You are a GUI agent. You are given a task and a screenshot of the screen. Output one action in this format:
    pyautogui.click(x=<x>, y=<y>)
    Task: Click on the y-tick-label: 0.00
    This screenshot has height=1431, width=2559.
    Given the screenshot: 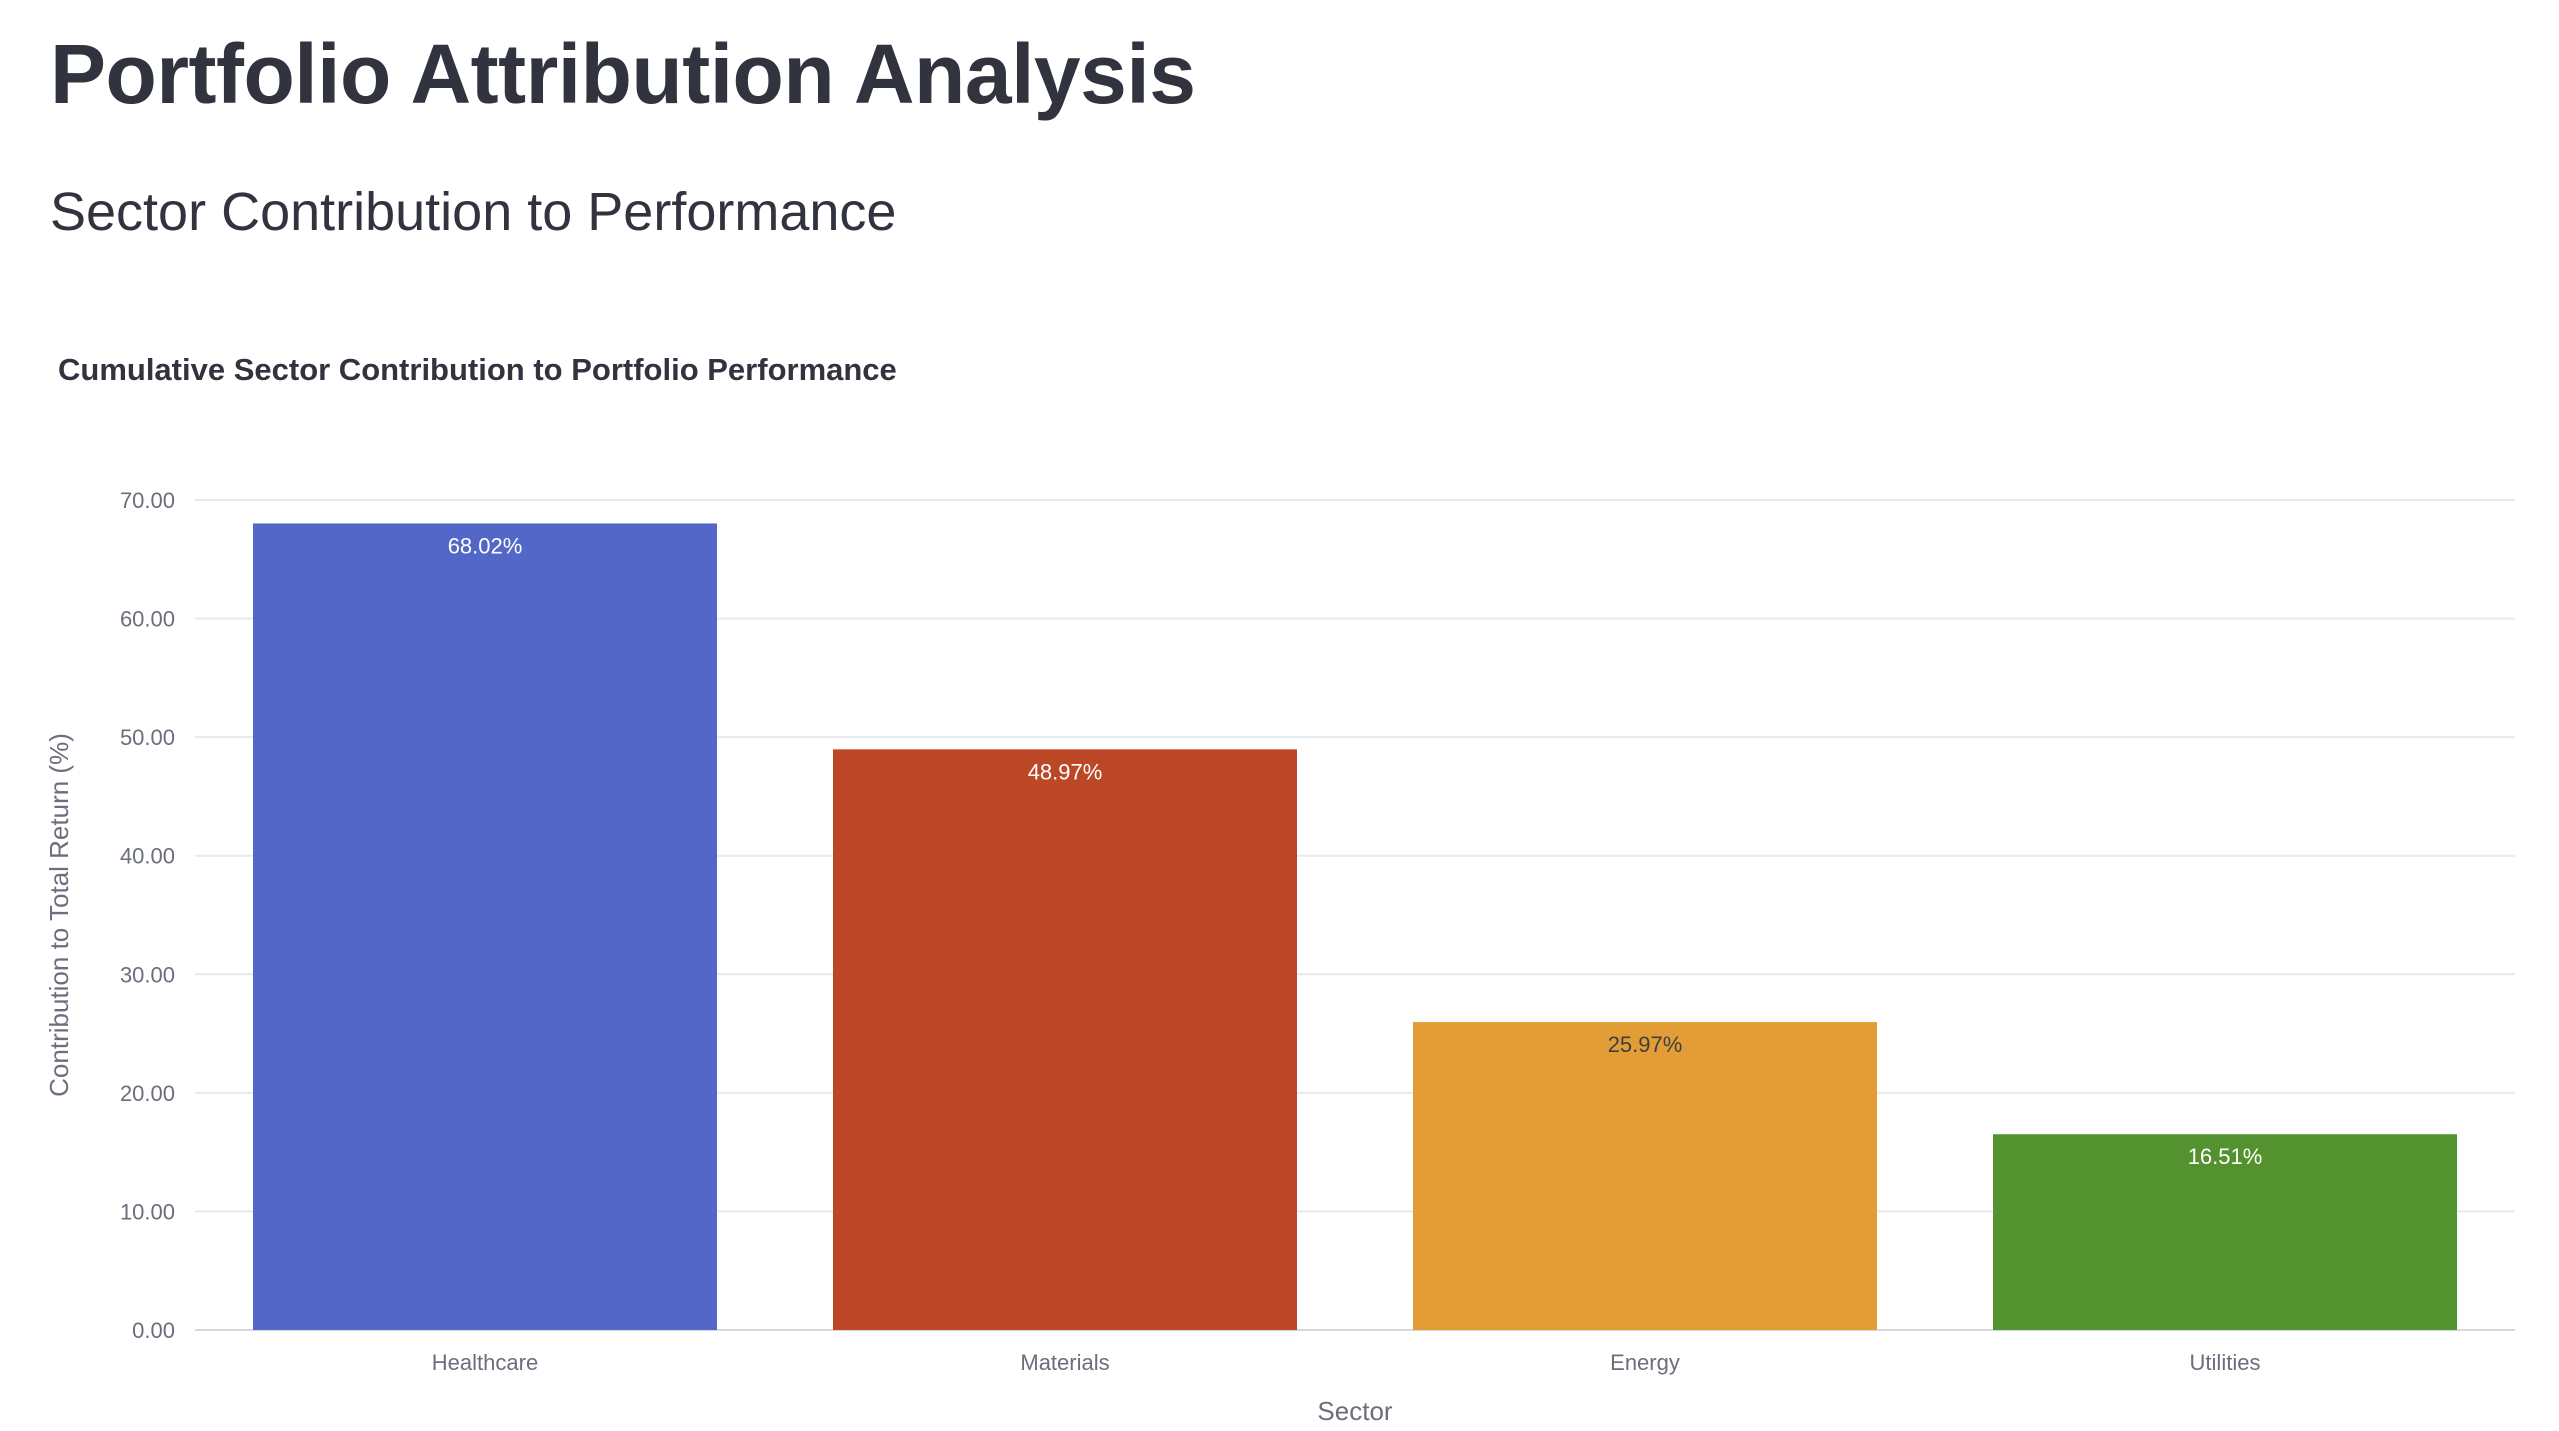 What is the action you would take?
    pyautogui.click(x=153, y=1330)
    